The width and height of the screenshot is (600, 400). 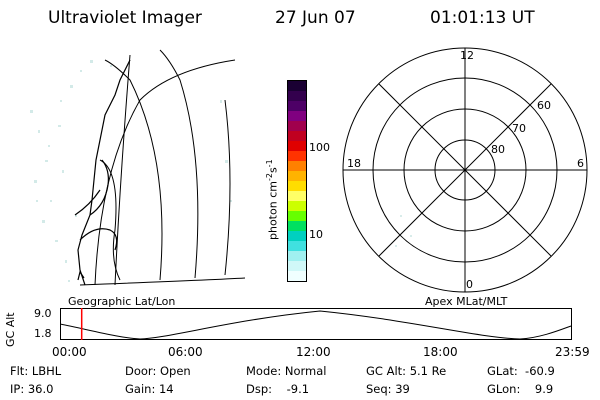 I want to click on colorbar-tick-100: 100, so click(x=319, y=147).